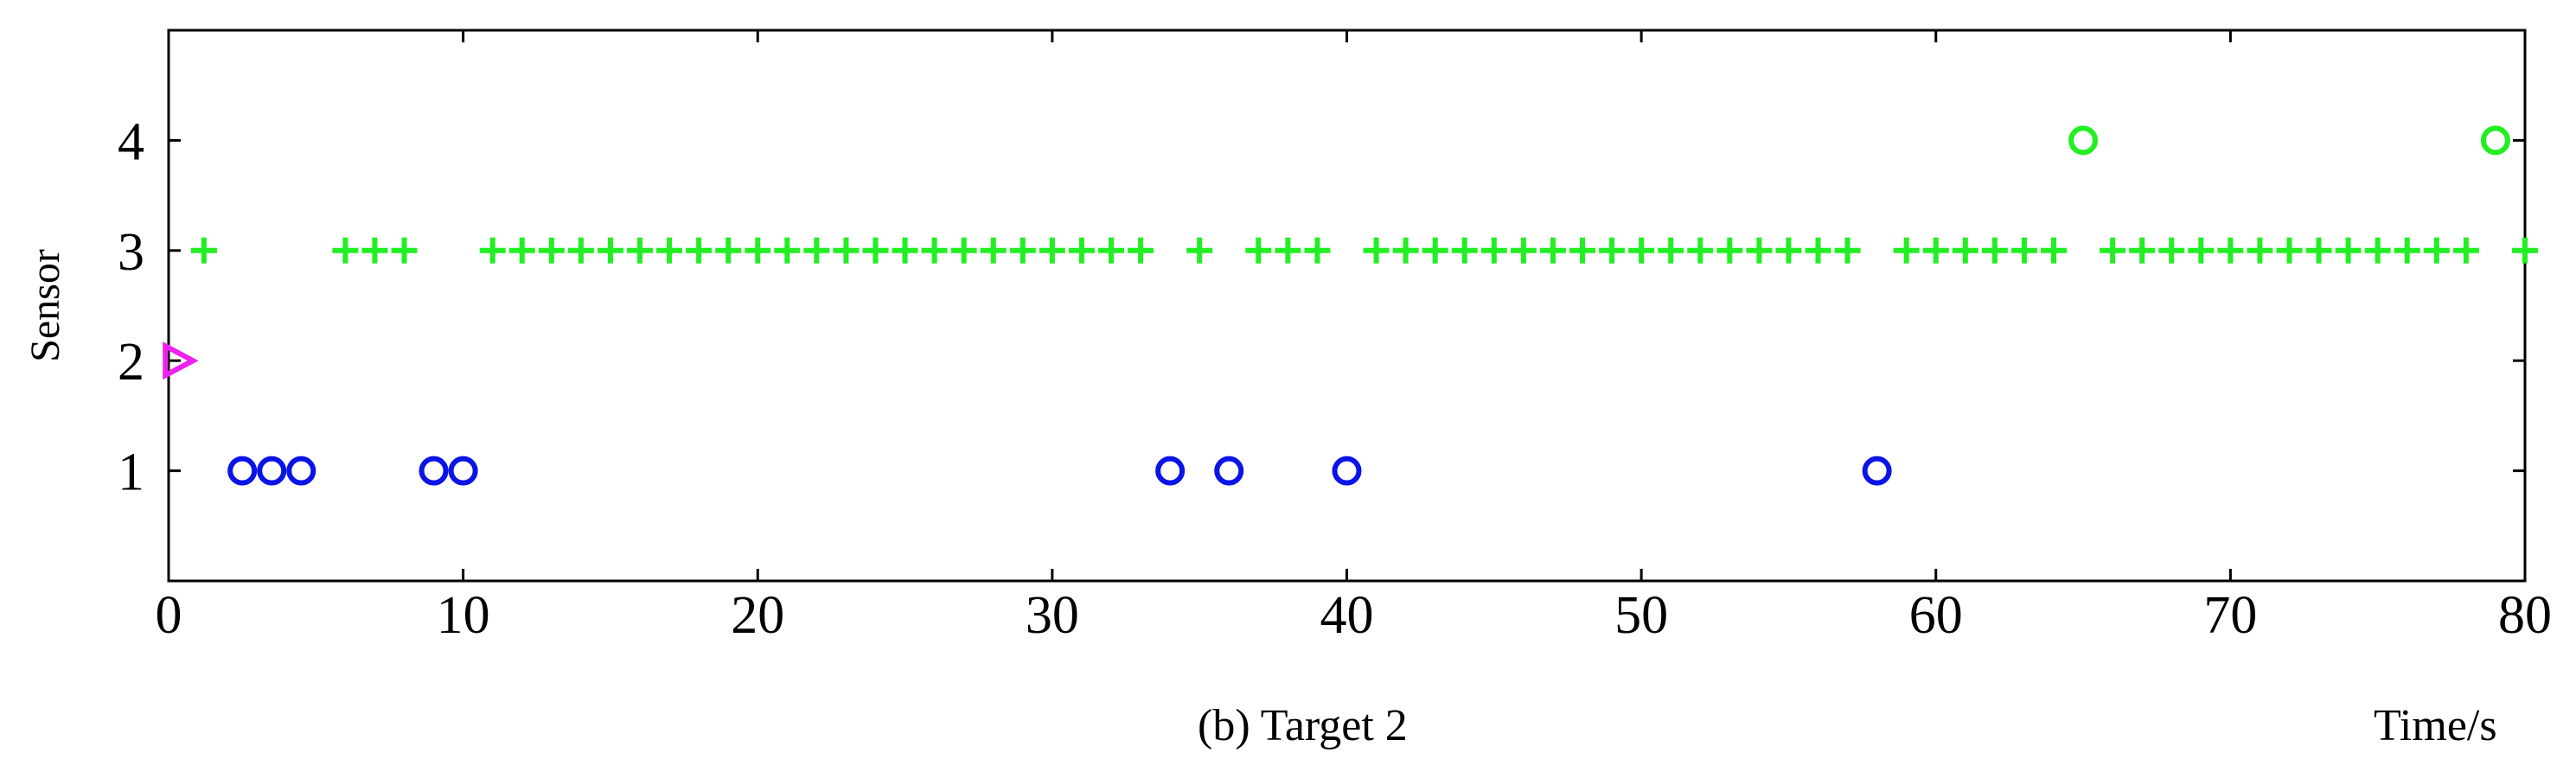 The image size is (2576, 778). I want to click on y-tick-label: 3, so click(131, 253).